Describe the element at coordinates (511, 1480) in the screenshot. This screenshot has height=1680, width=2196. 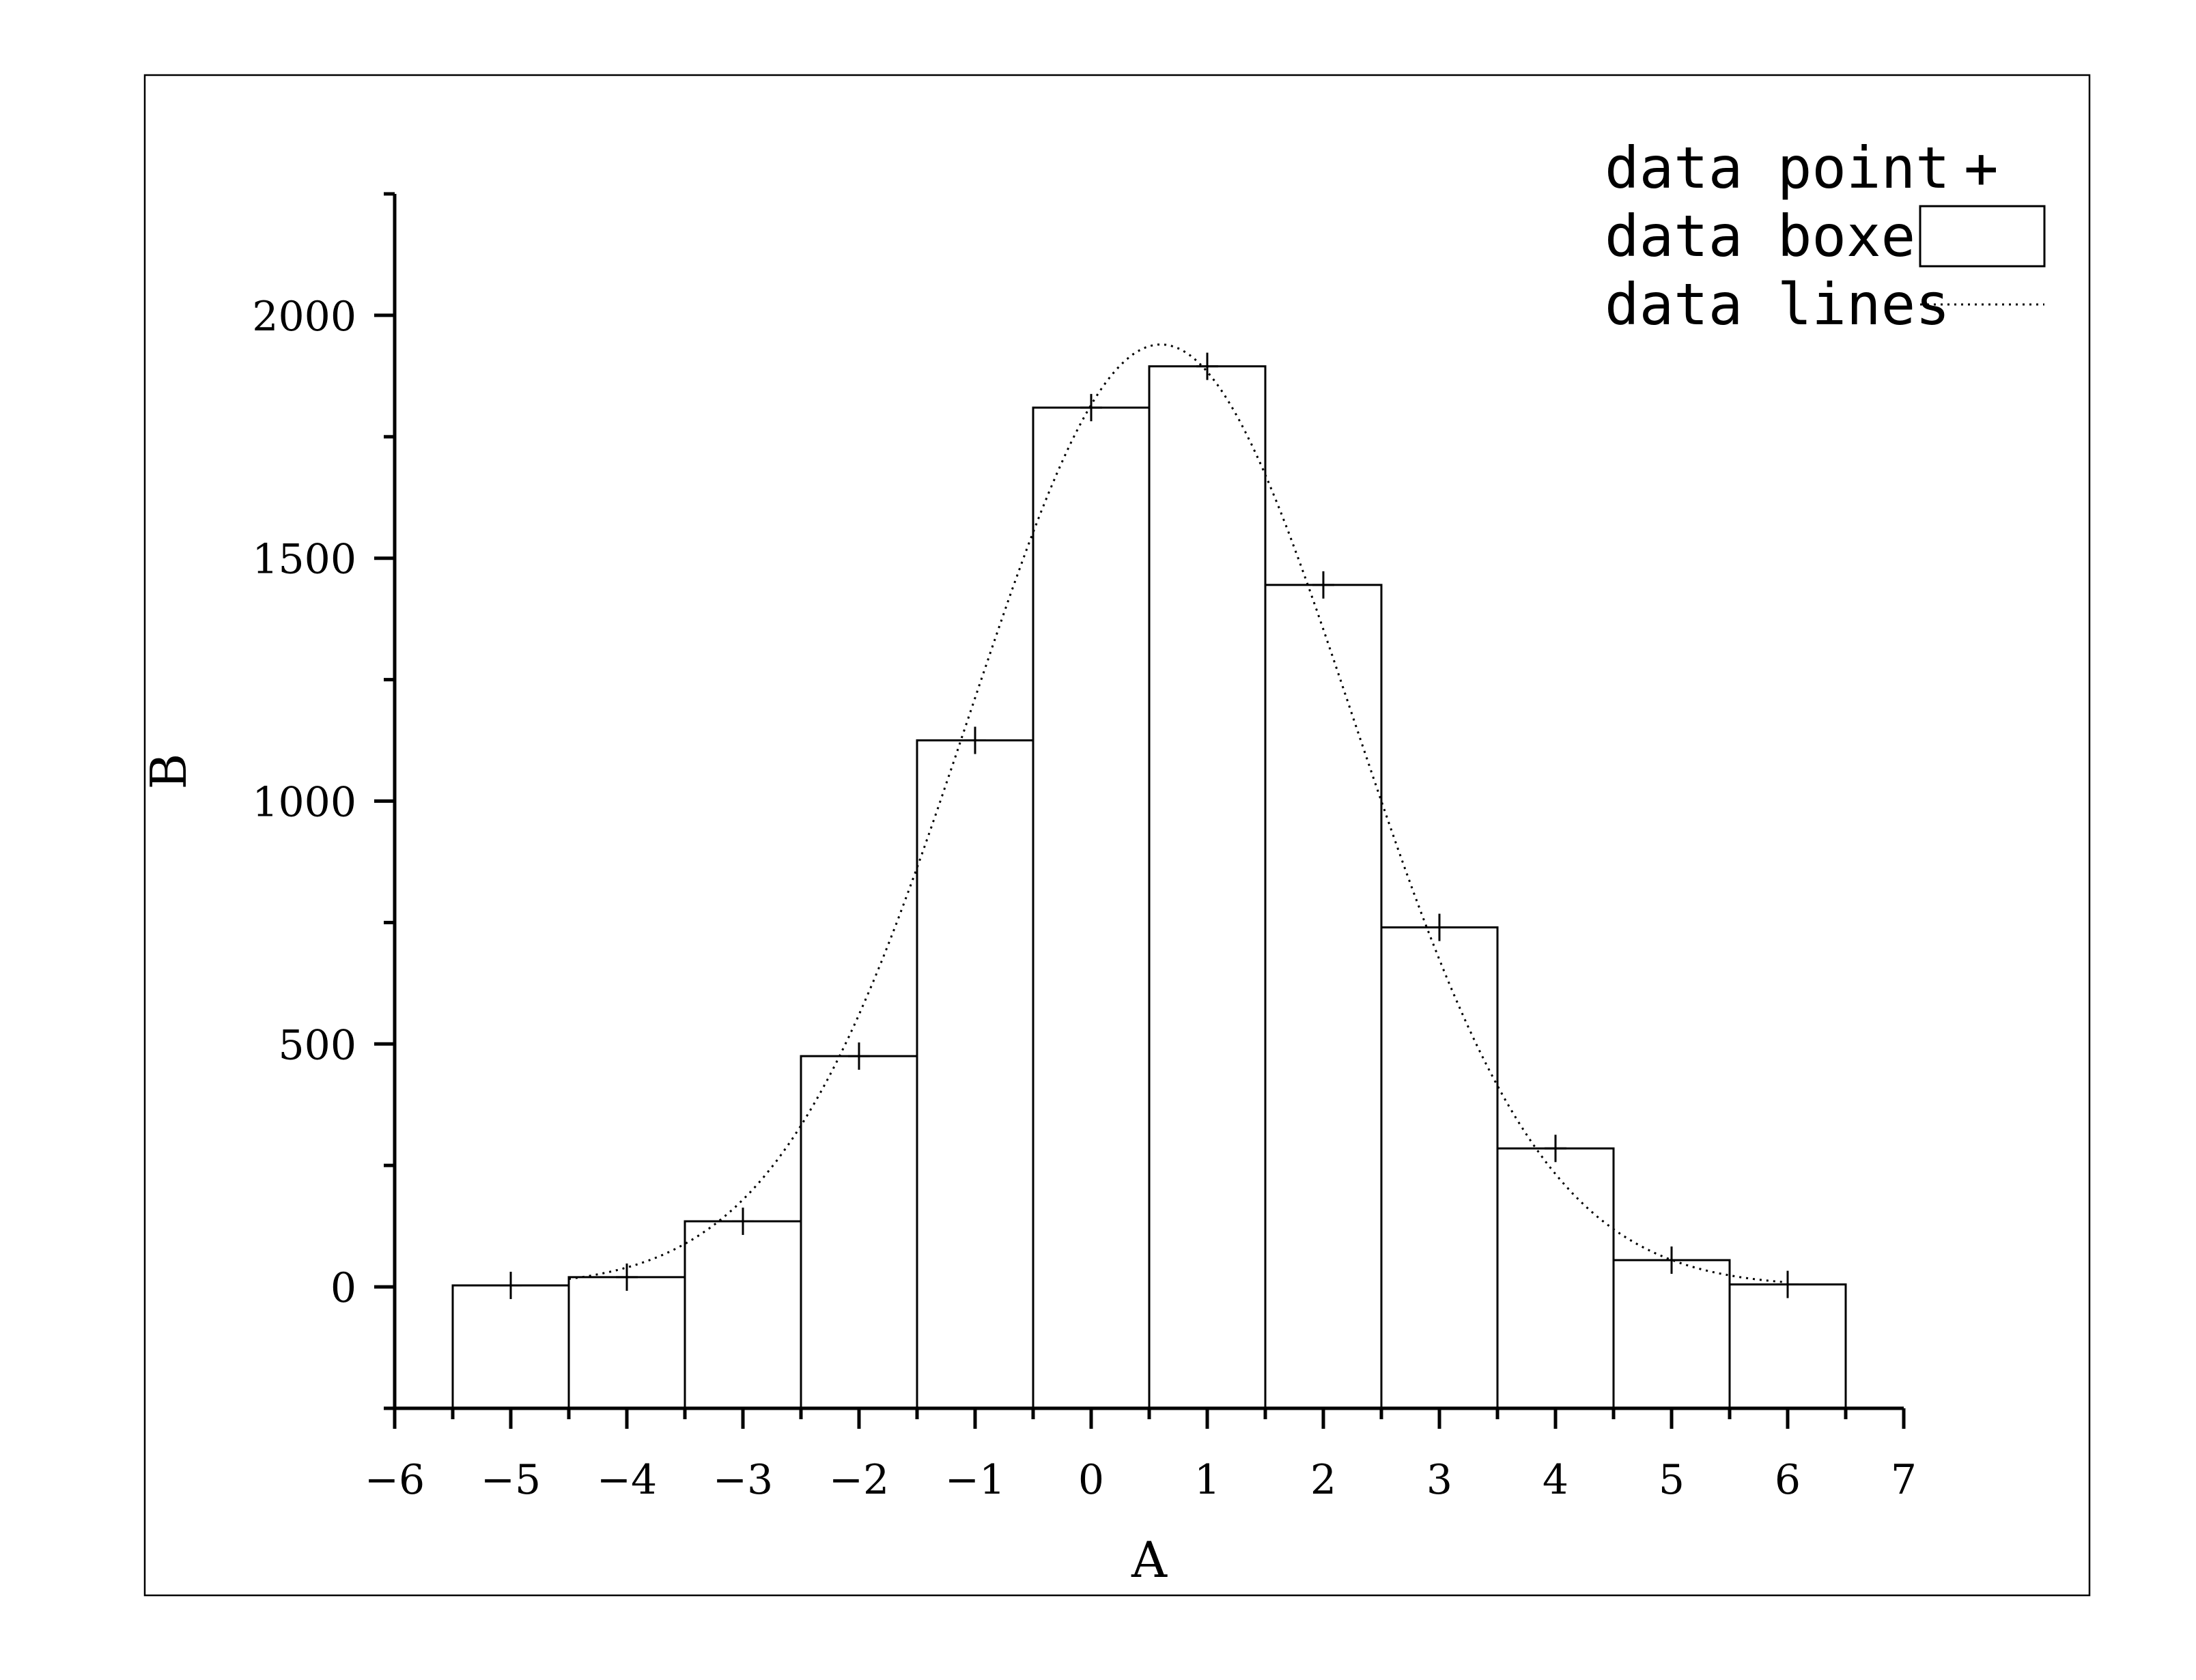
I see `x-tick-label: −5` at that location.